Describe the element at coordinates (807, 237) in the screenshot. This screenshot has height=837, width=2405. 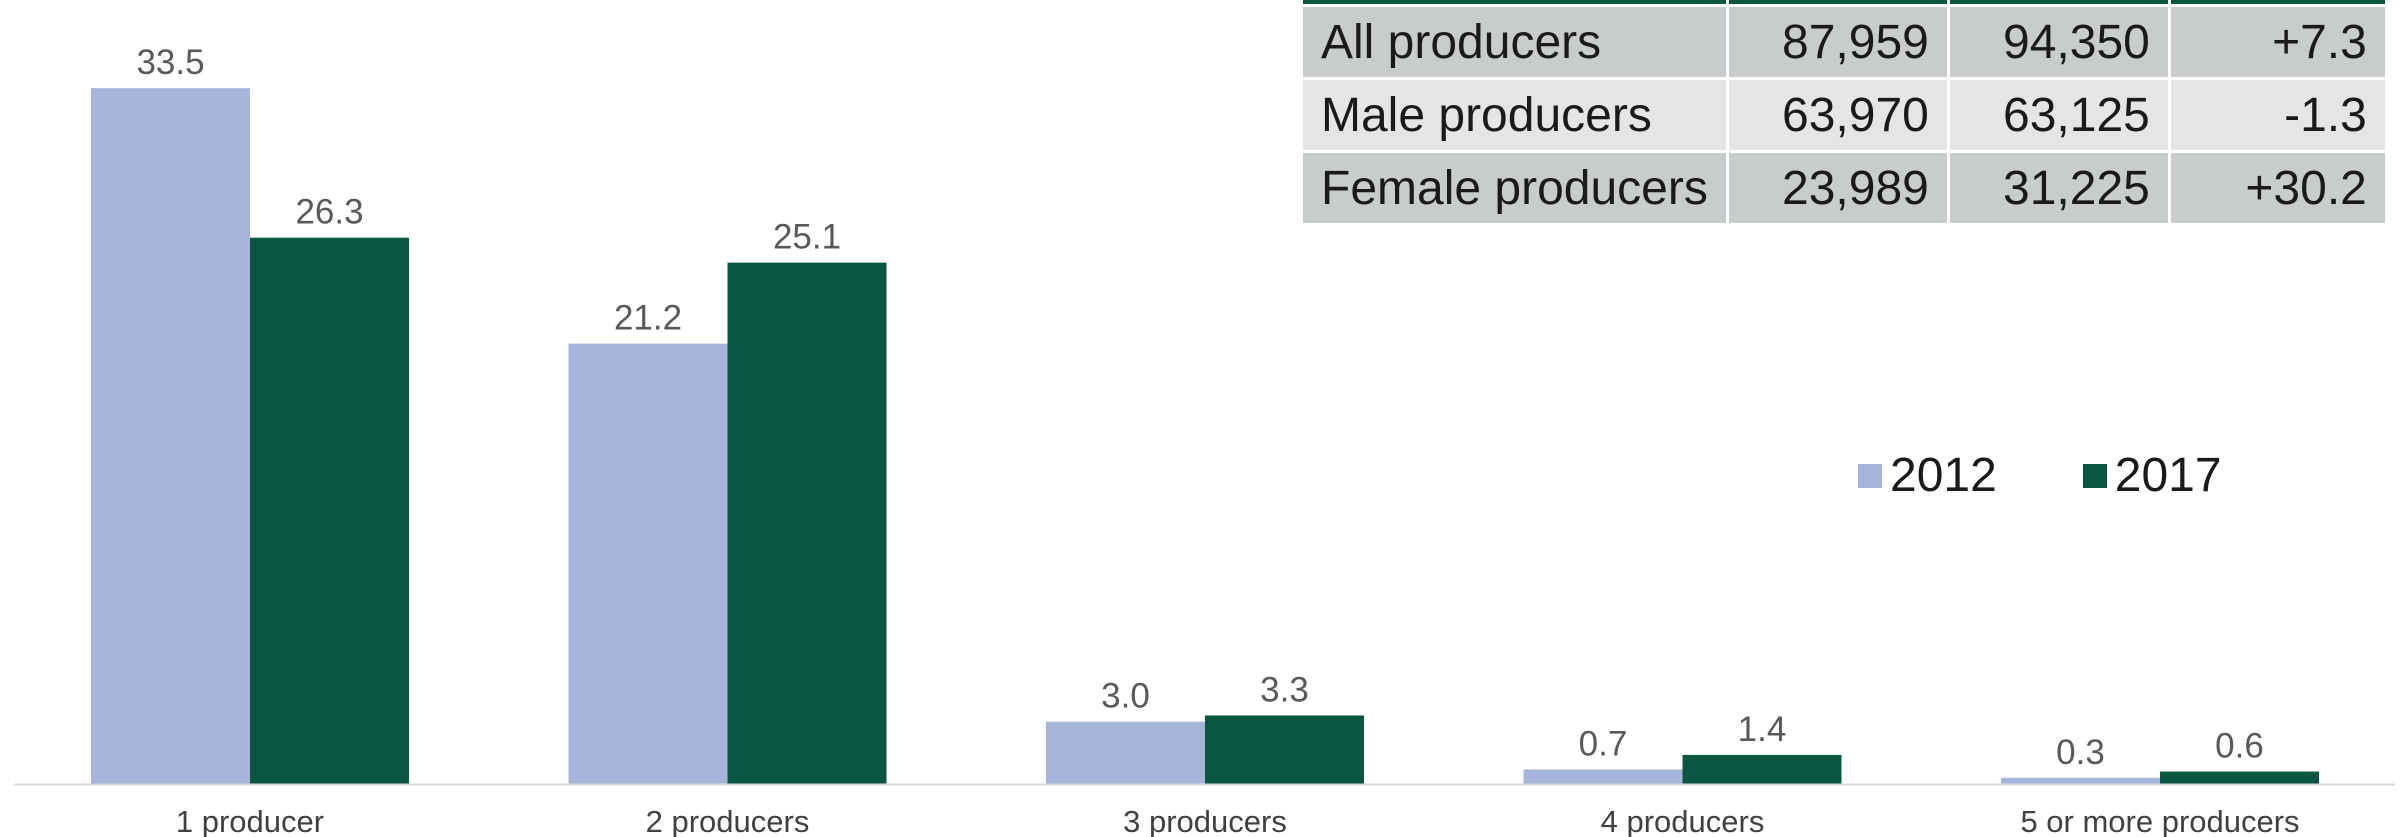
I see `data-label-2017-2: 25.1` at that location.